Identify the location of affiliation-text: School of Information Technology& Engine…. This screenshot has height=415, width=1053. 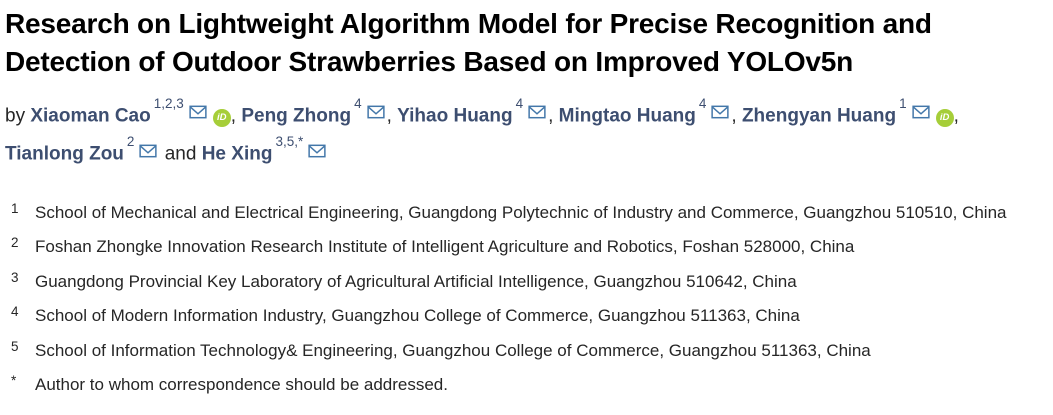
(453, 350).